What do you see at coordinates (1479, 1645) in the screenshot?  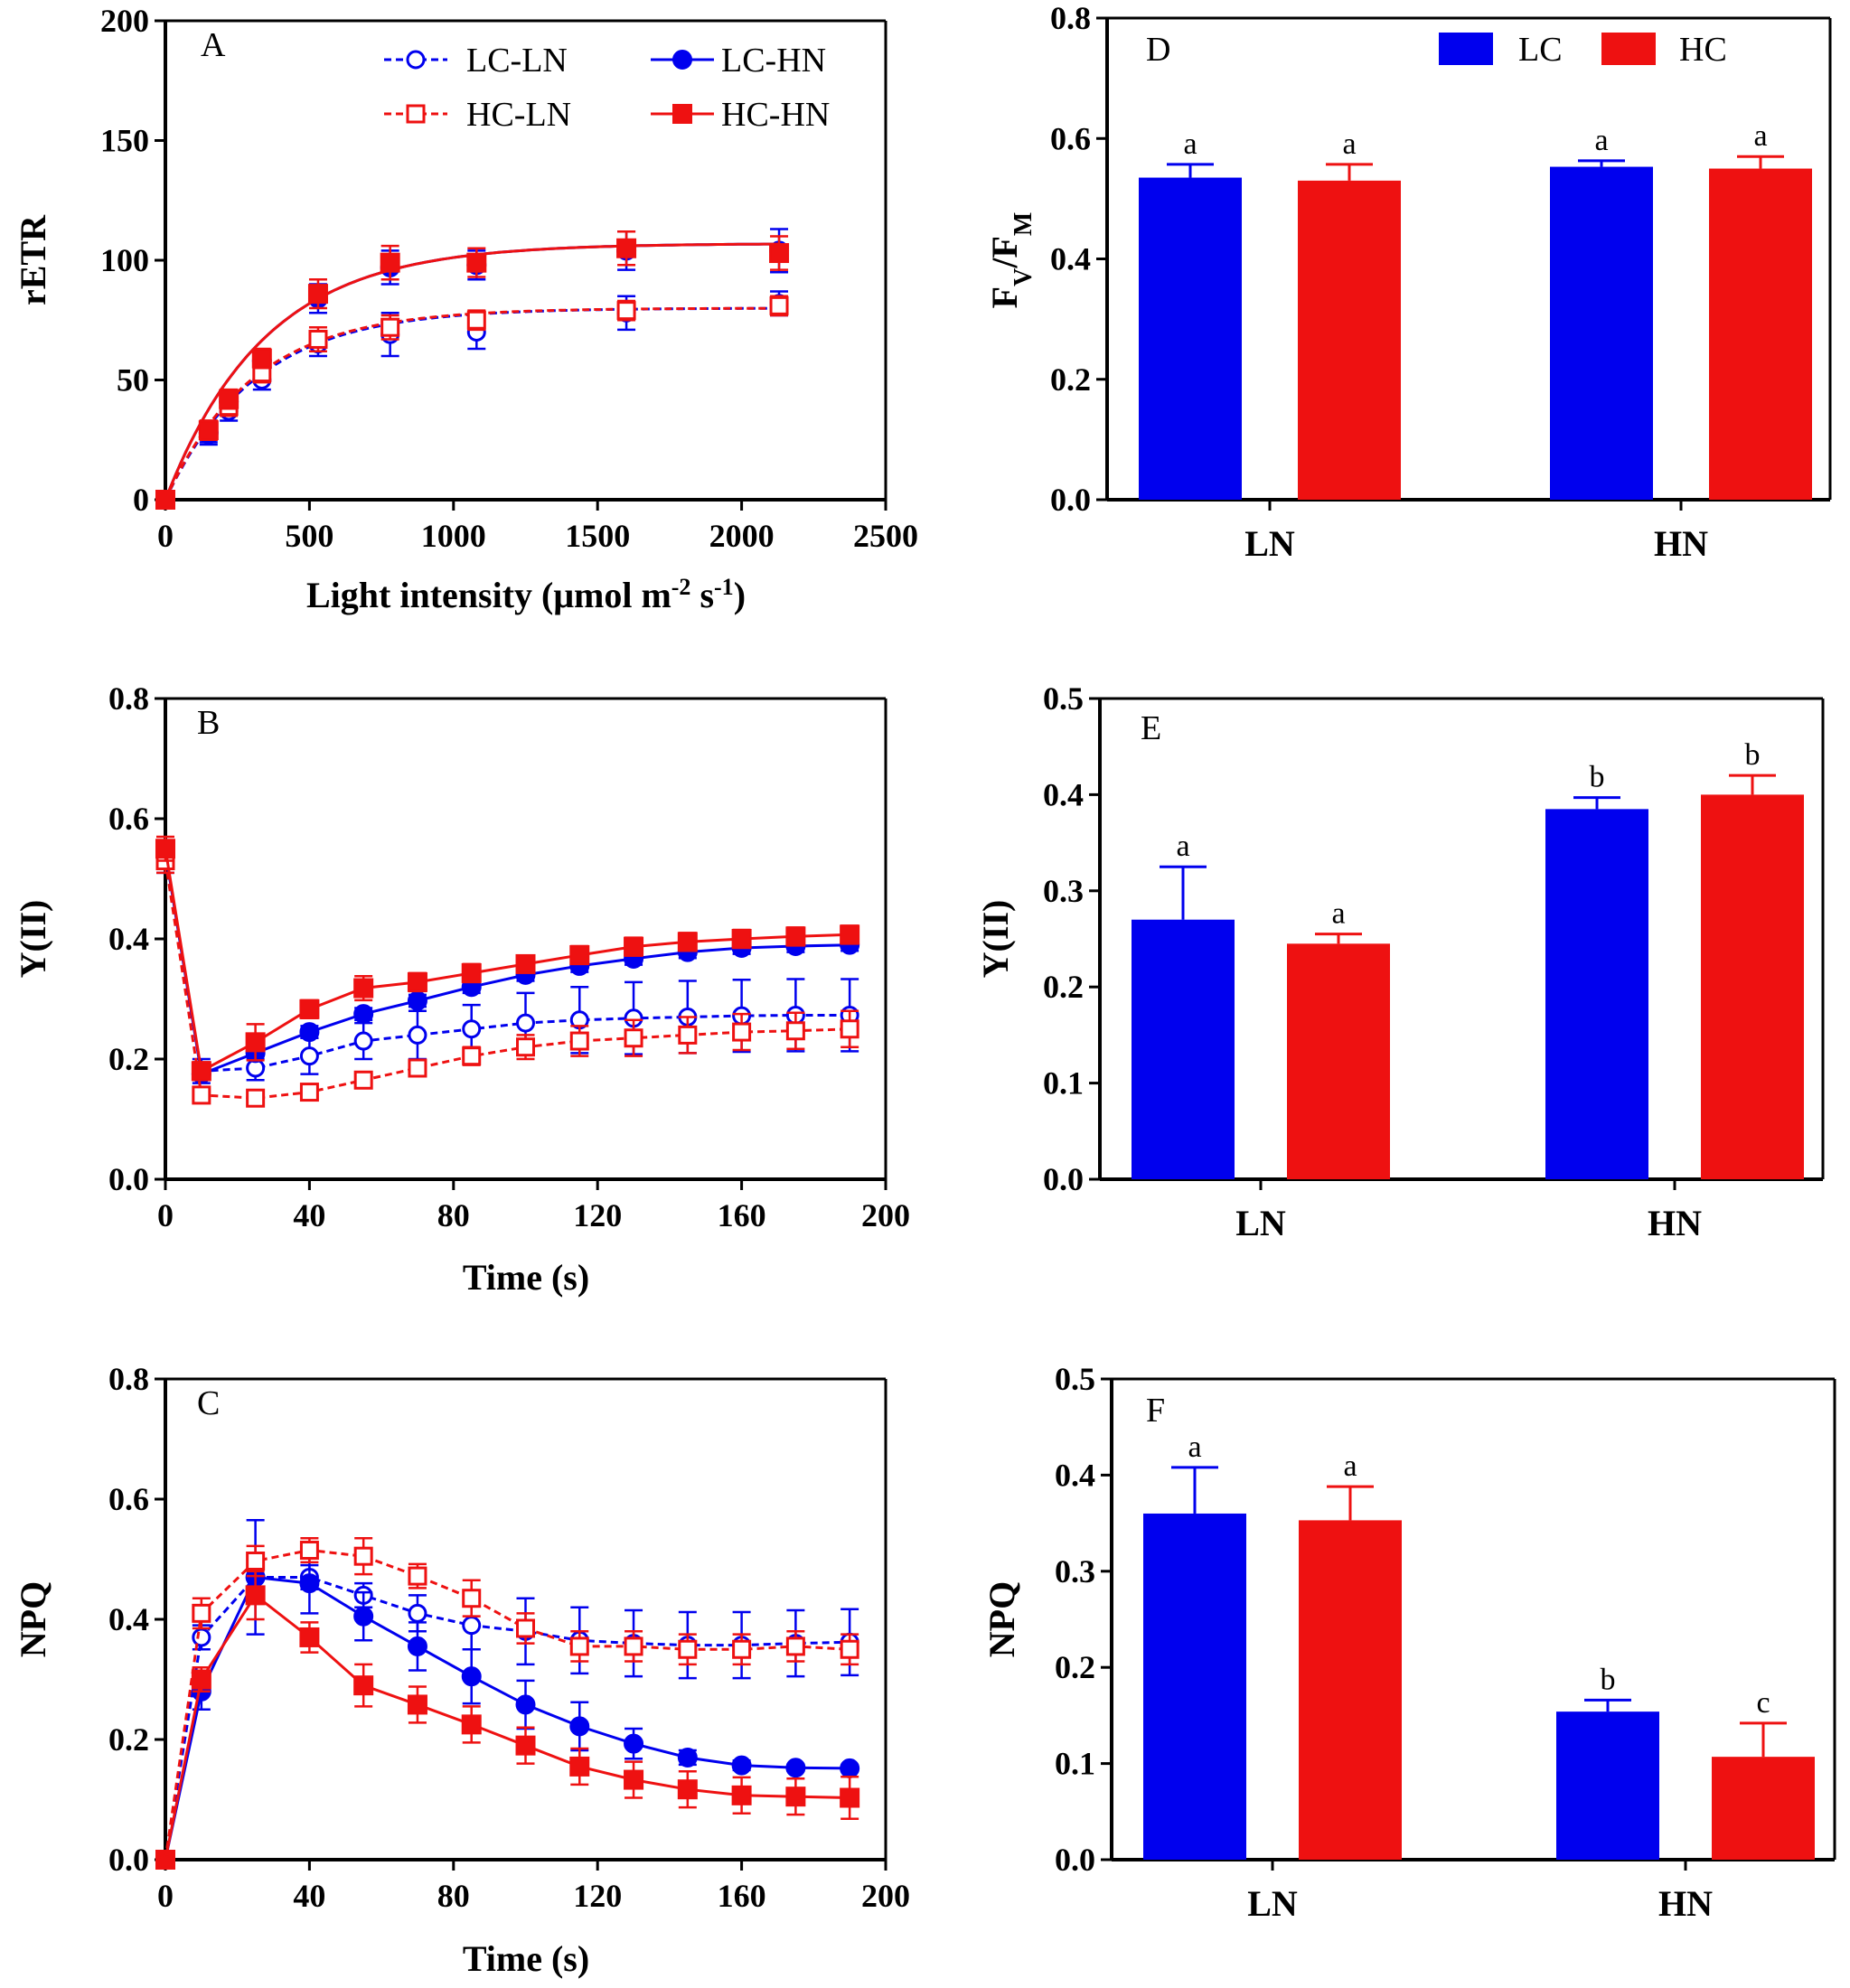 I see `bars-group: a b a c` at bounding box center [1479, 1645].